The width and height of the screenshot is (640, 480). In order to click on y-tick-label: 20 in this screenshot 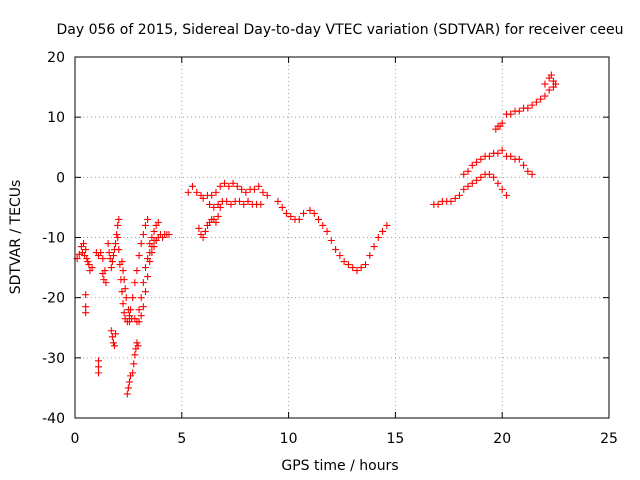, I will do `click(56, 58)`.